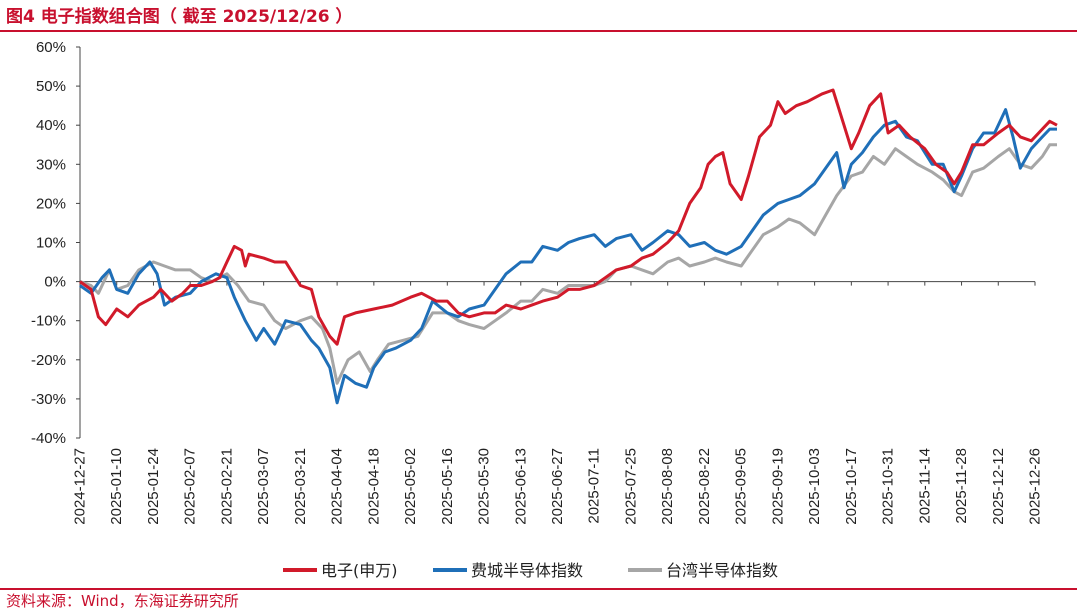  Describe the element at coordinates (179, 17) in the screenshot. I see `figure-title: 图4 电子指数组合图（ 截至 2025/12/26 ）` at that location.